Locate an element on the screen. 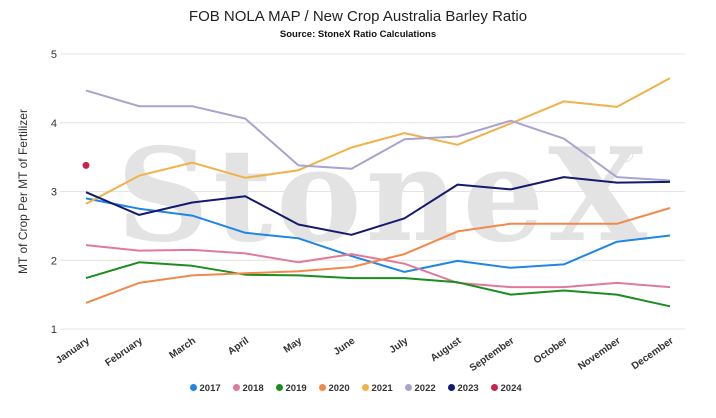  legend-item-2024: 2024 is located at coordinates (506, 388).